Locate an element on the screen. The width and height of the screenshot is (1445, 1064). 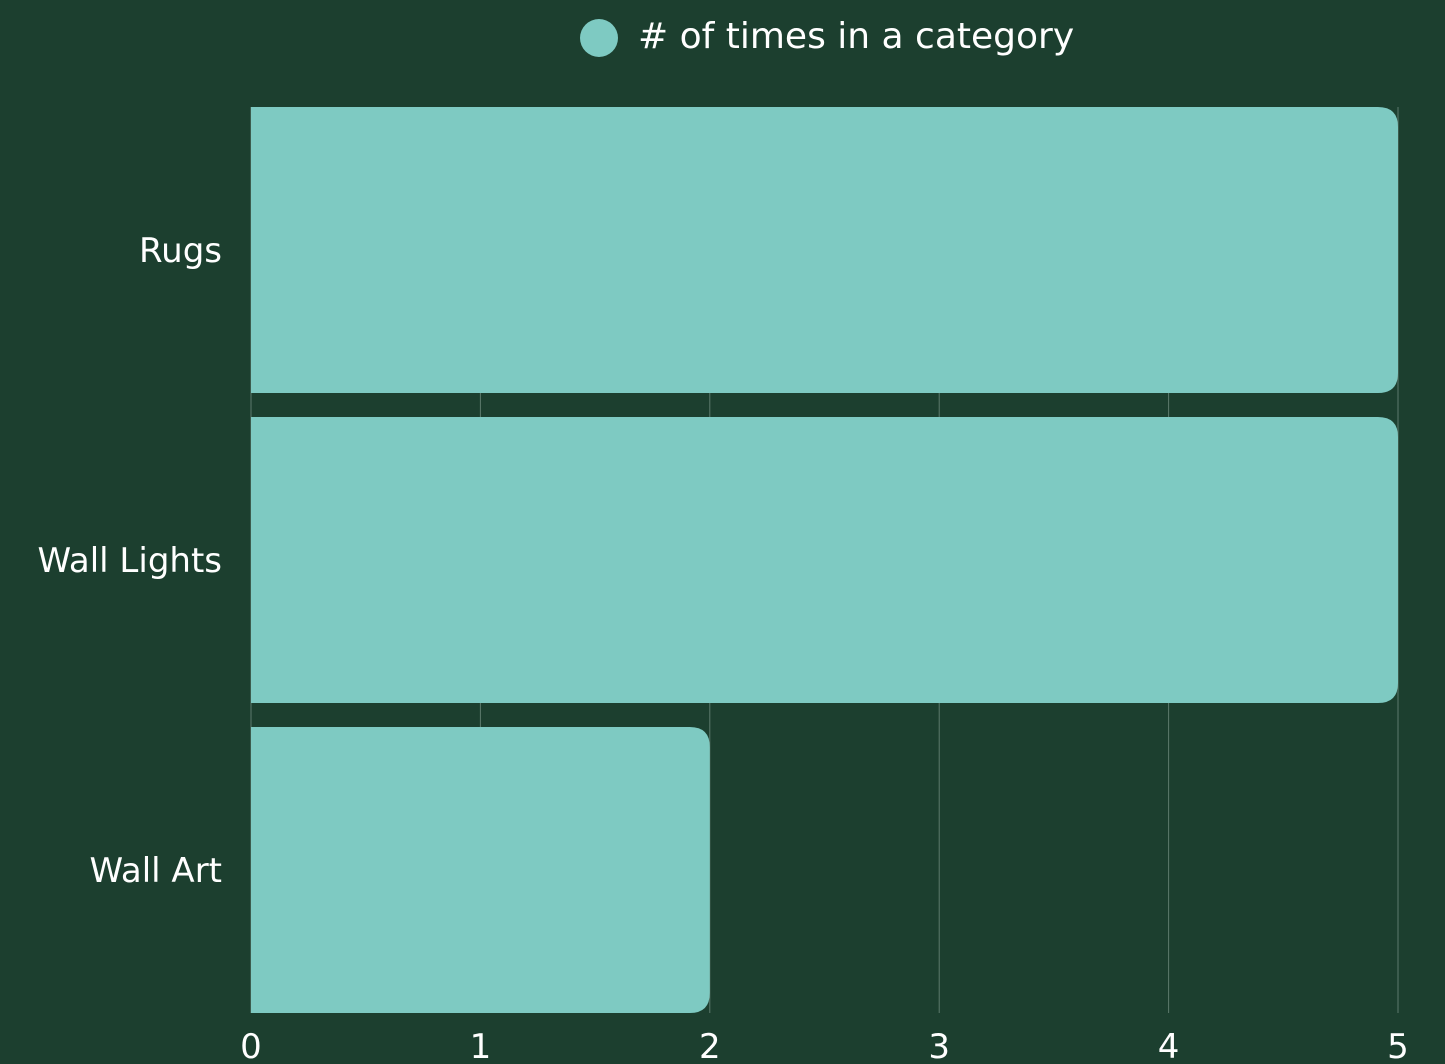
bar is located at coordinates (480, 870).